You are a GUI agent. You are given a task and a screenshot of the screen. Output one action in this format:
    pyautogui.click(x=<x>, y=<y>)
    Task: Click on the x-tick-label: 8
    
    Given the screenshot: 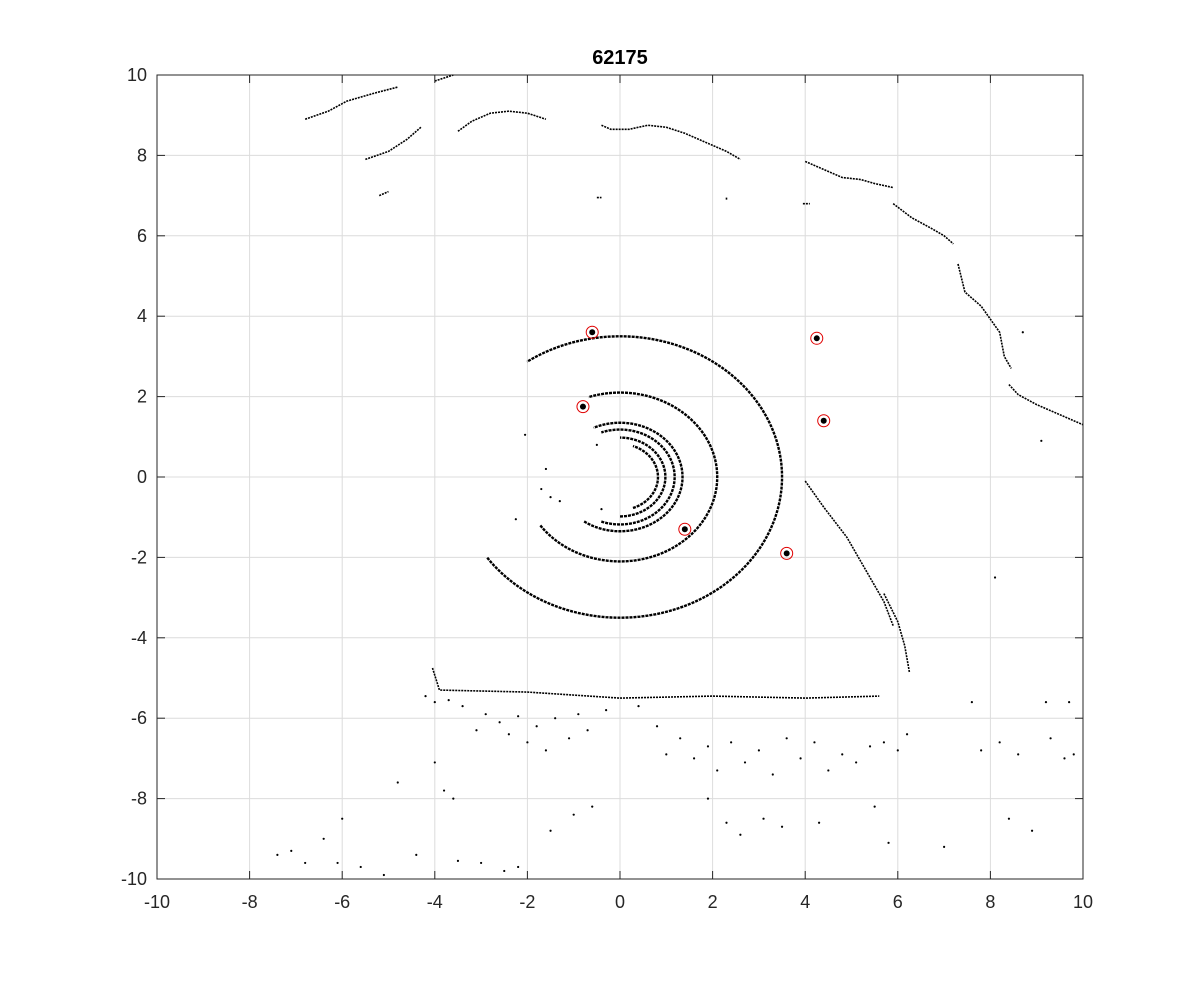 What is the action you would take?
    pyautogui.click(x=990, y=902)
    